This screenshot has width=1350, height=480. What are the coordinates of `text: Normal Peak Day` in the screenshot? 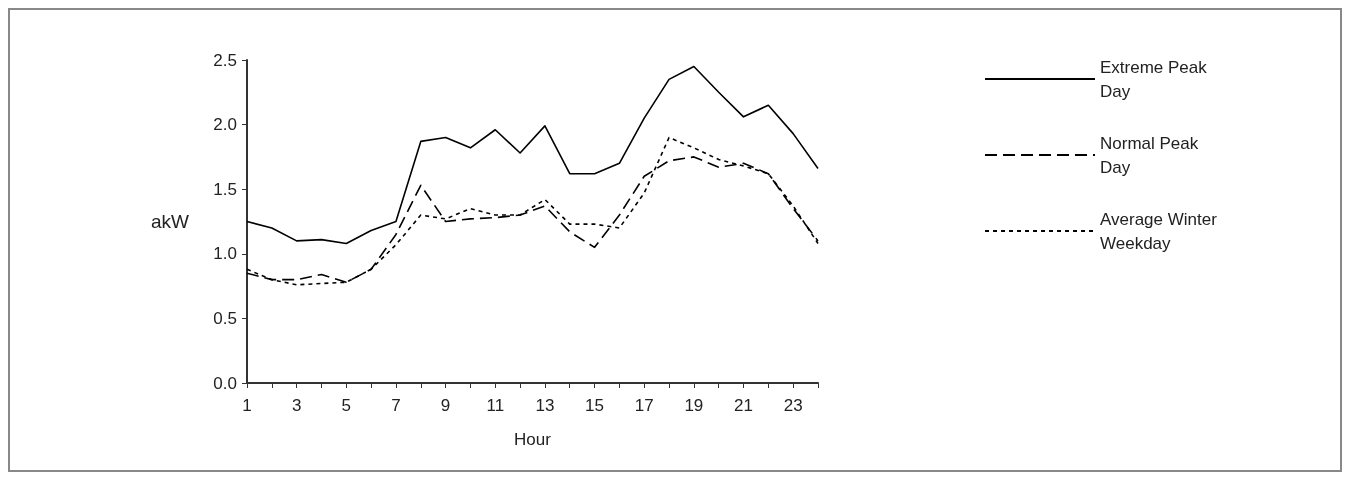 It's located at (1151, 155).